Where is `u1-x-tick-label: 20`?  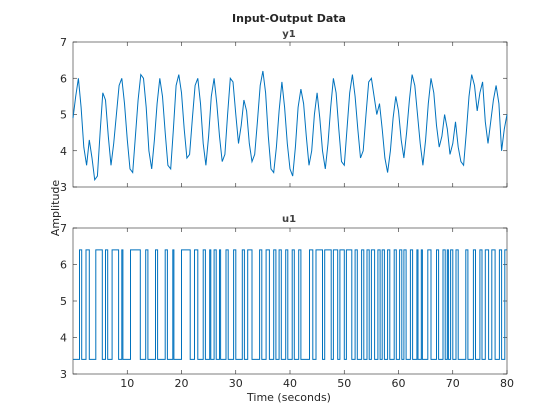 u1-x-tick-label: 20 is located at coordinates (182, 383).